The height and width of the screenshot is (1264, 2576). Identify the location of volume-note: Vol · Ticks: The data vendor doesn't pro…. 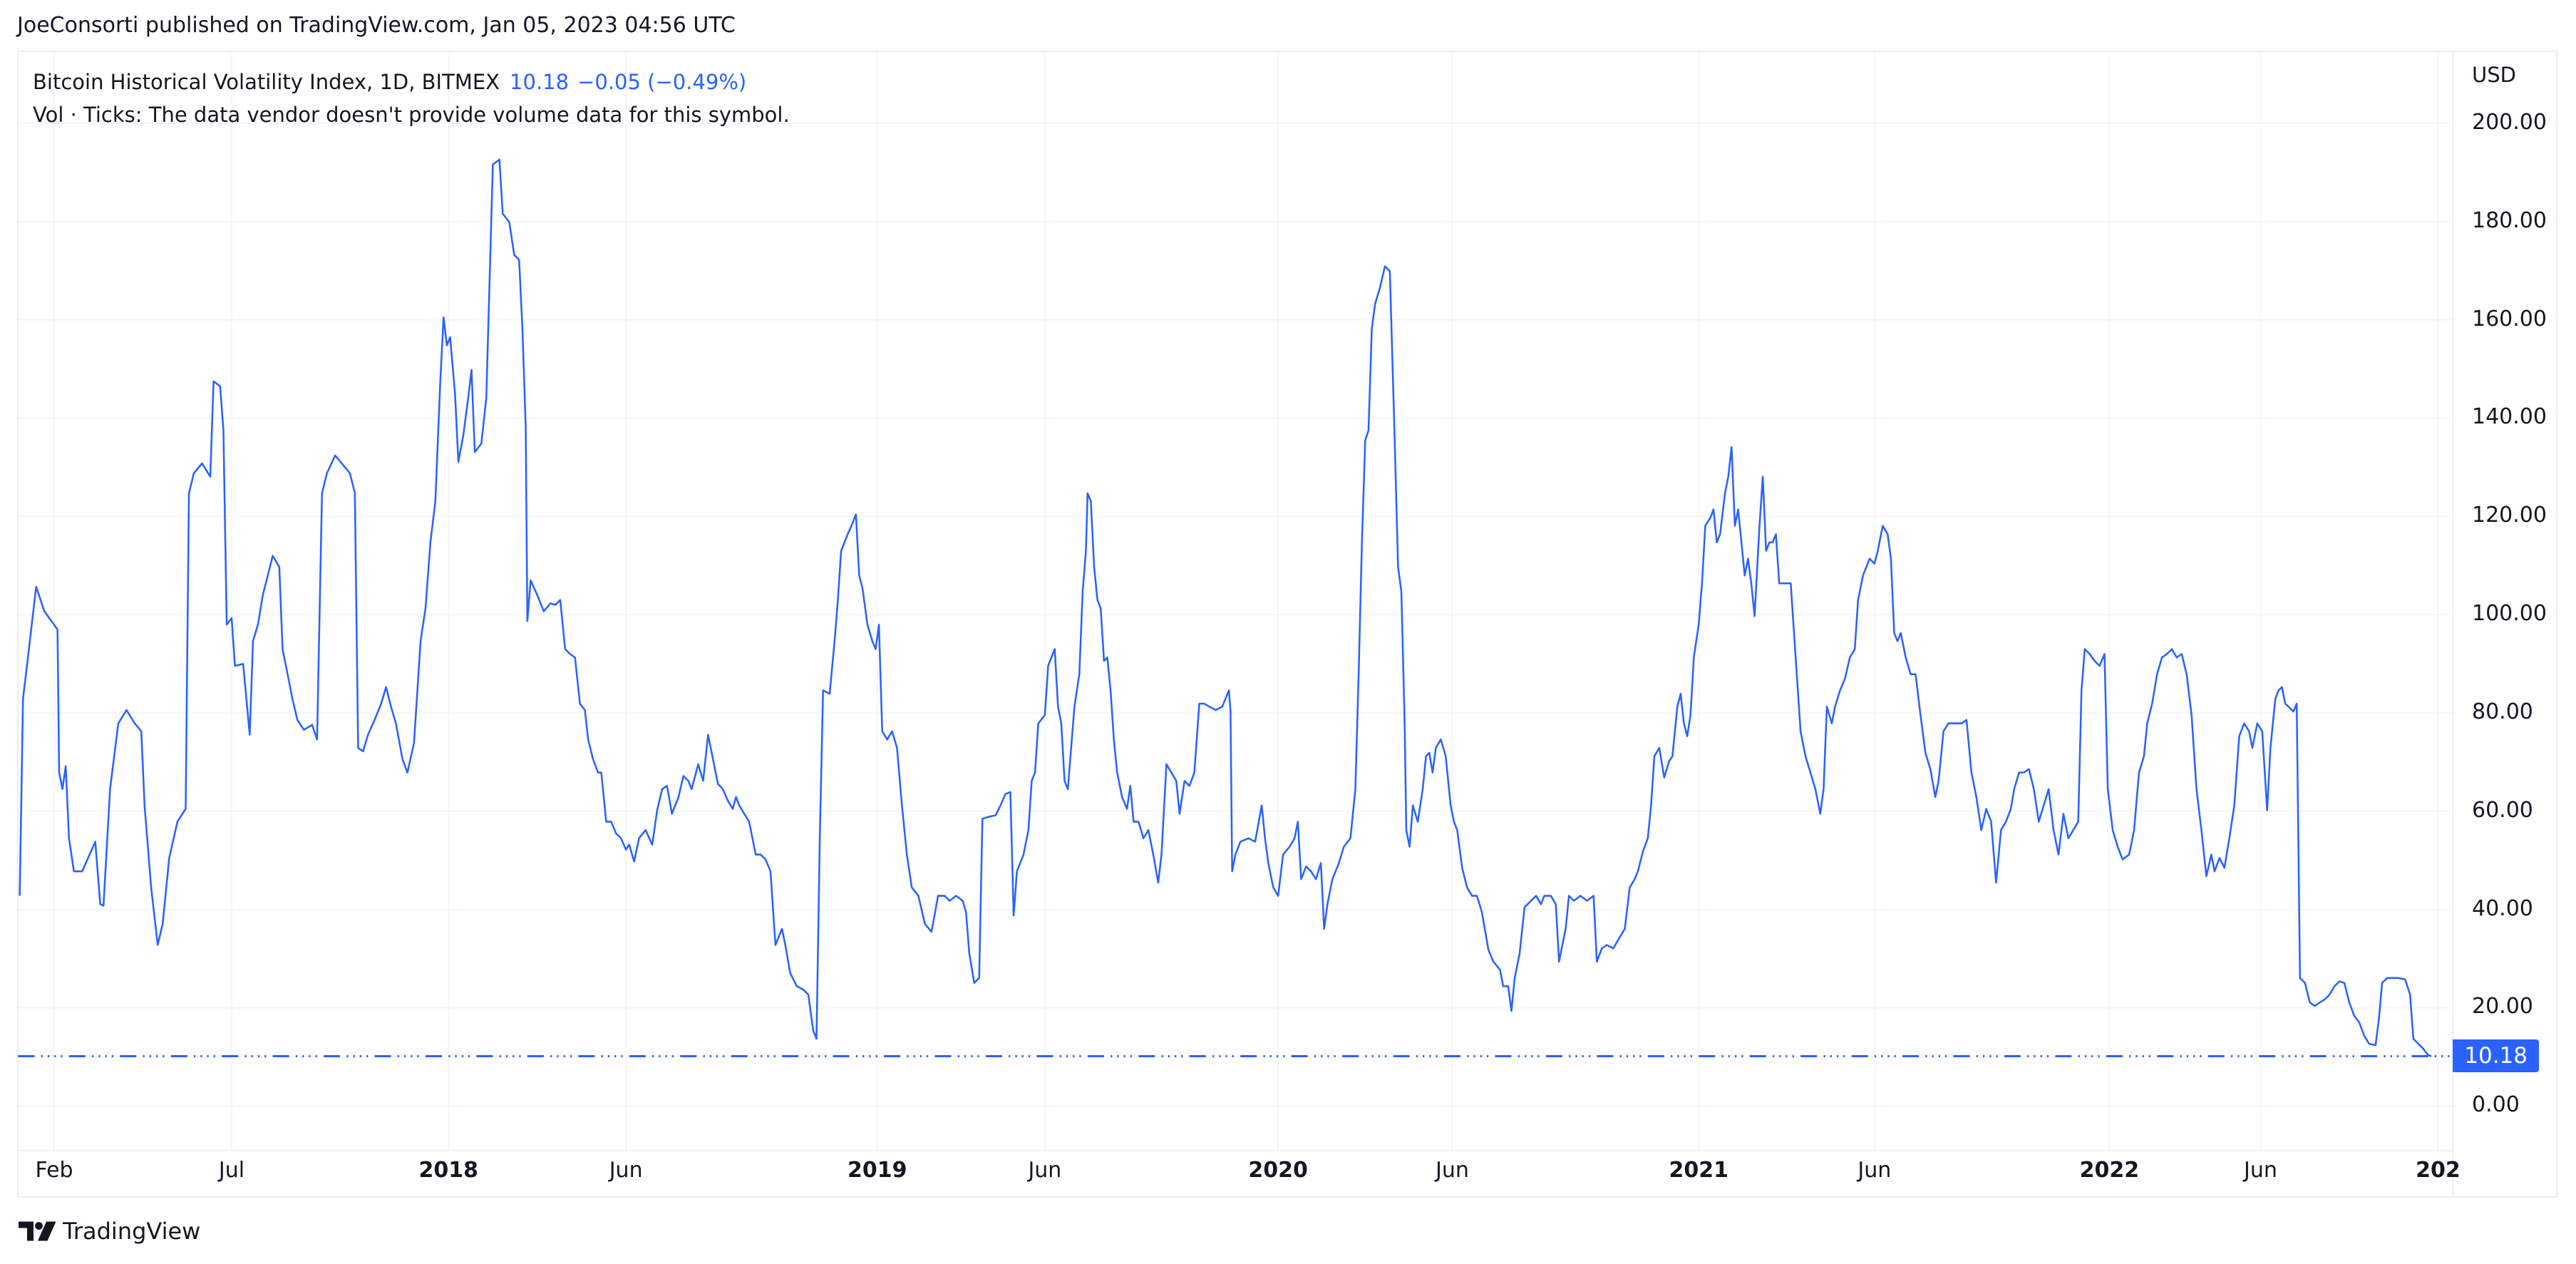
(411, 115).